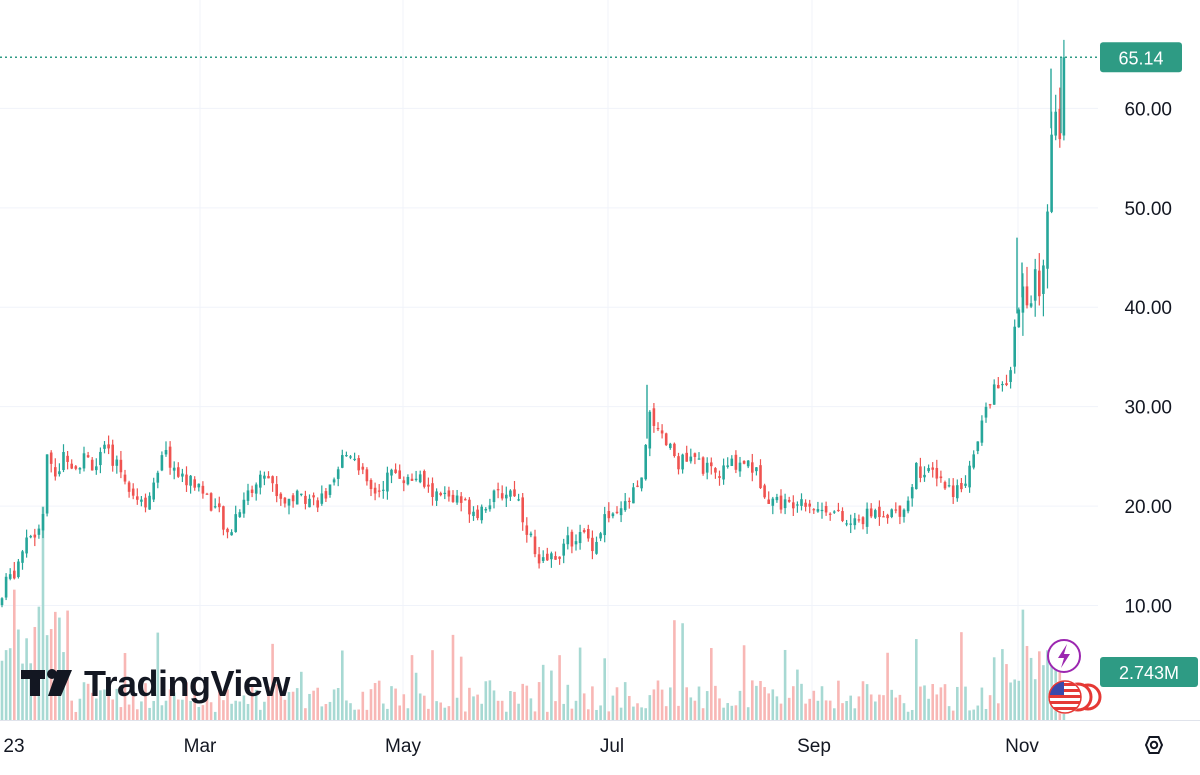 The height and width of the screenshot is (775, 1200). What do you see at coordinates (156, 683) in the screenshot?
I see `tradingview-logo: TradingView` at bounding box center [156, 683].